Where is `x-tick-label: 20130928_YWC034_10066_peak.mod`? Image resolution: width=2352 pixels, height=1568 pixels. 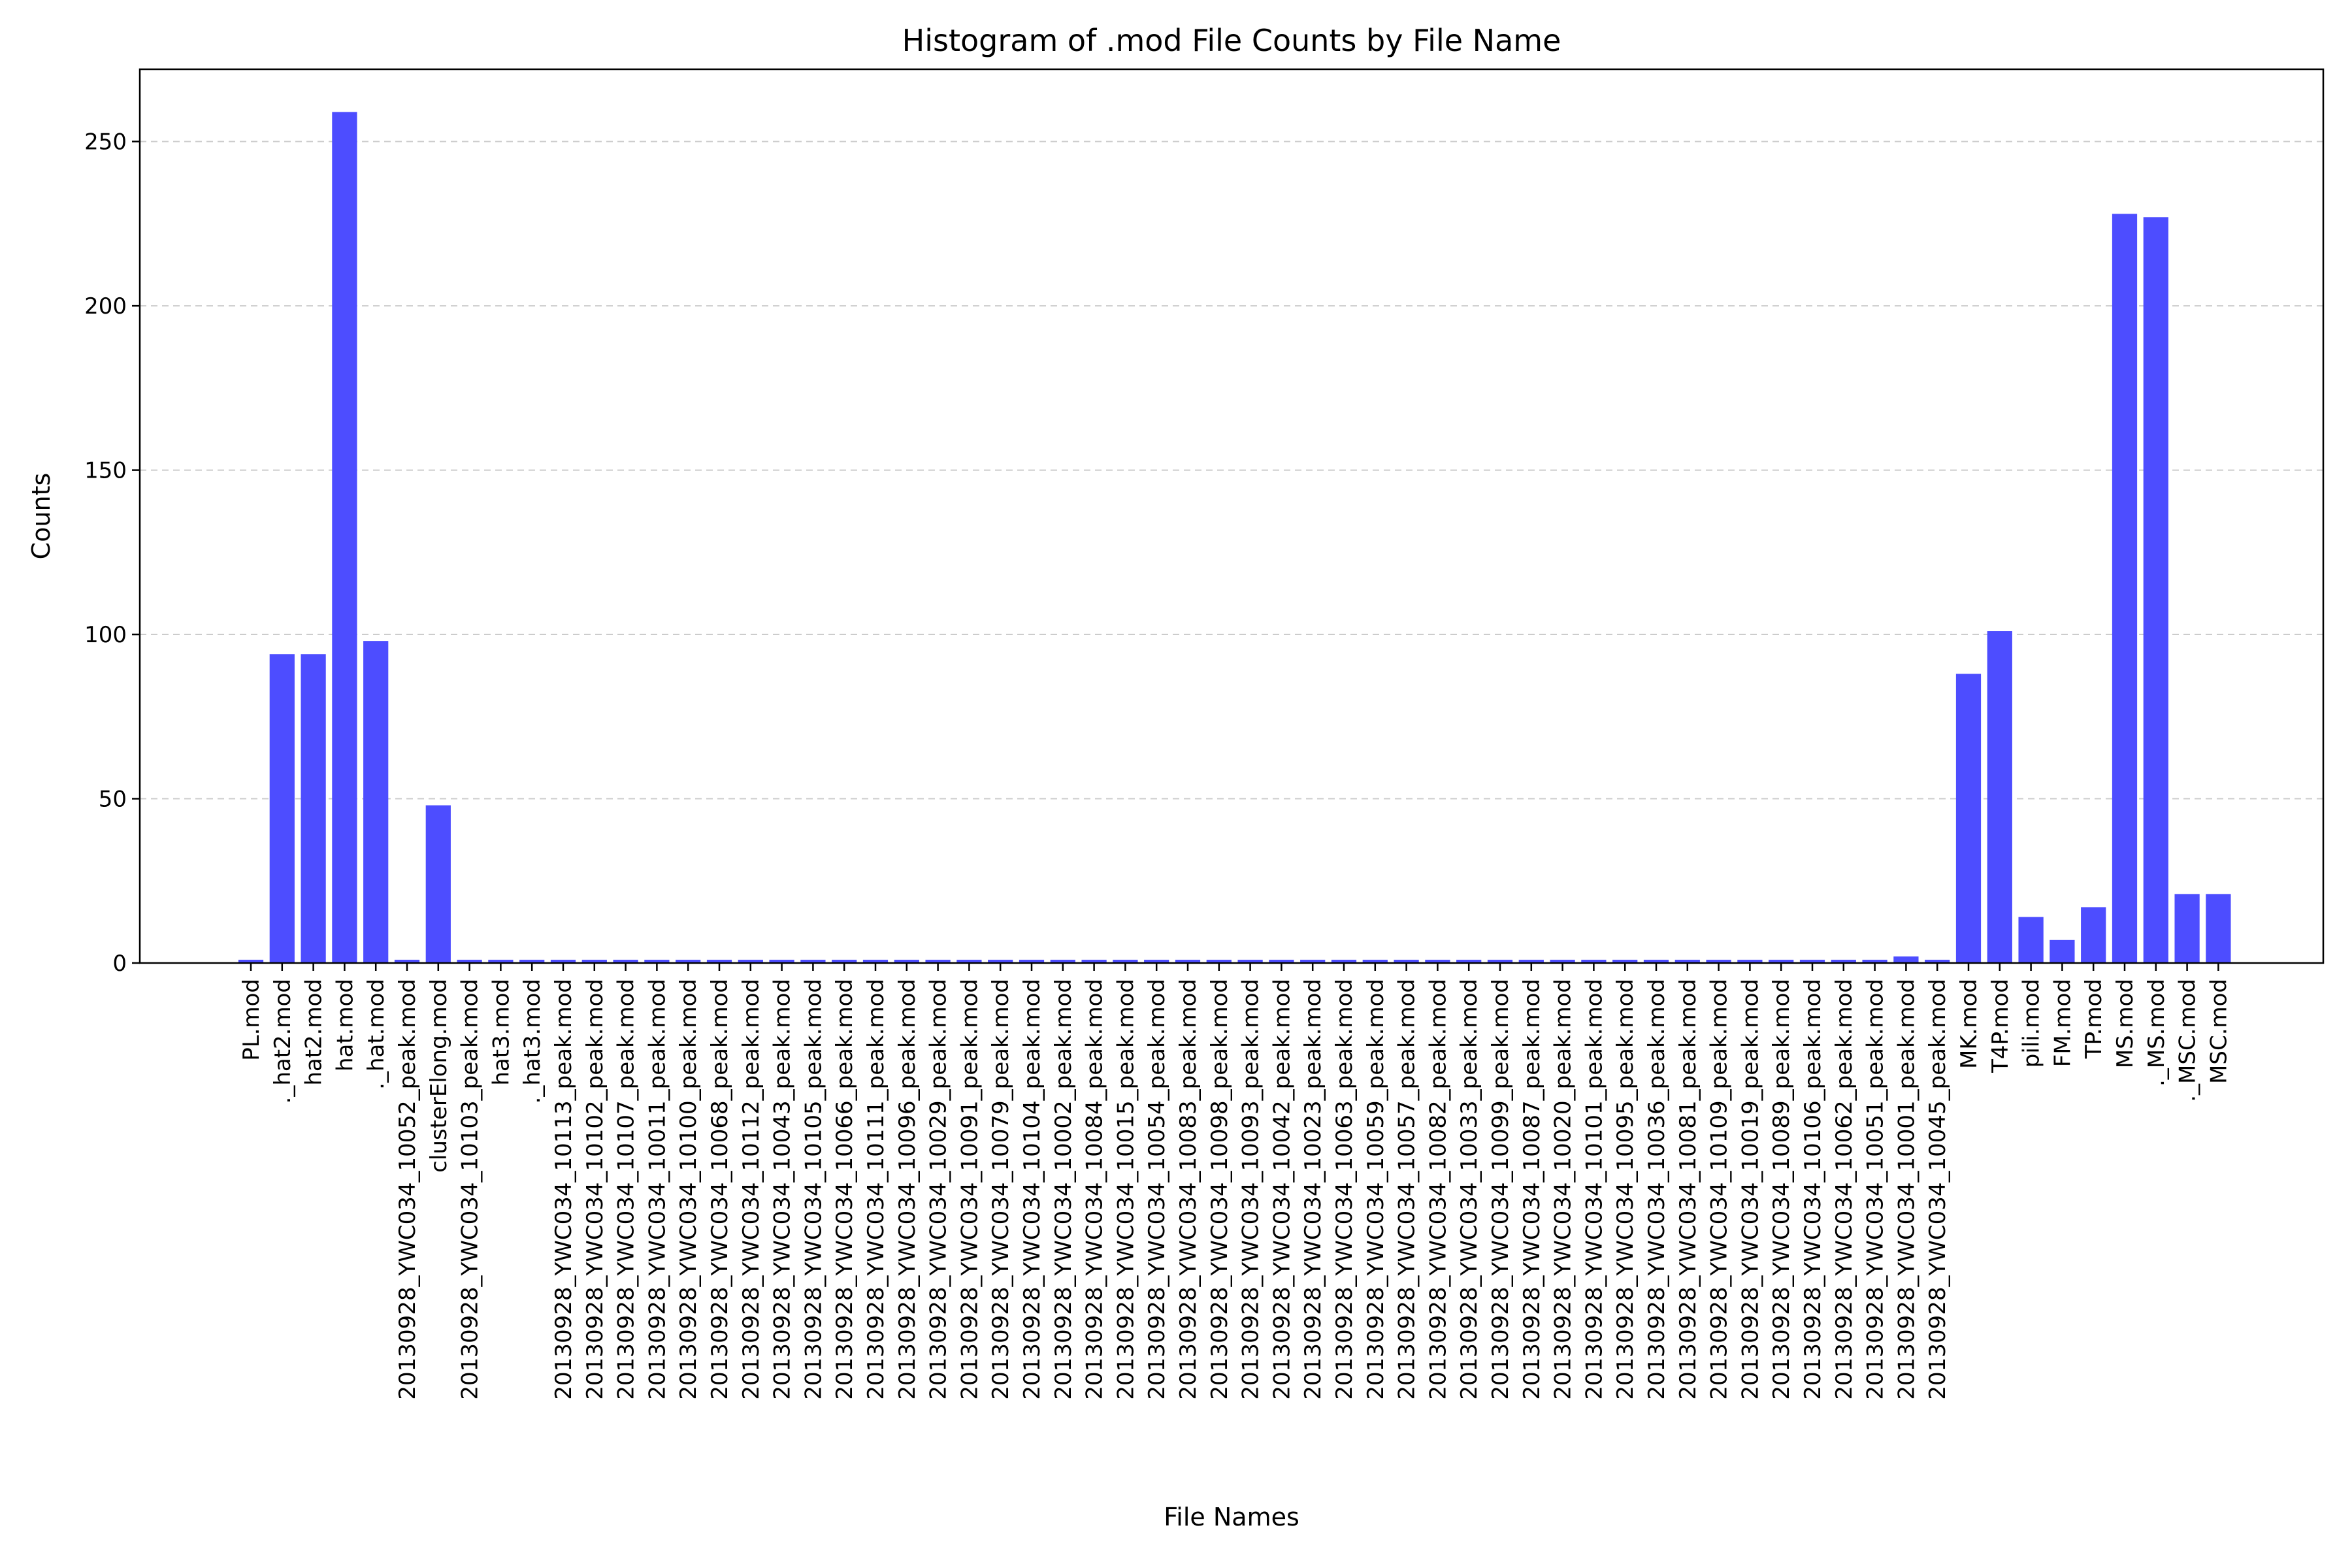 x-tick-label: 20130928_YWC034_10066_peak.mod is located at coordinates (845, 1189).